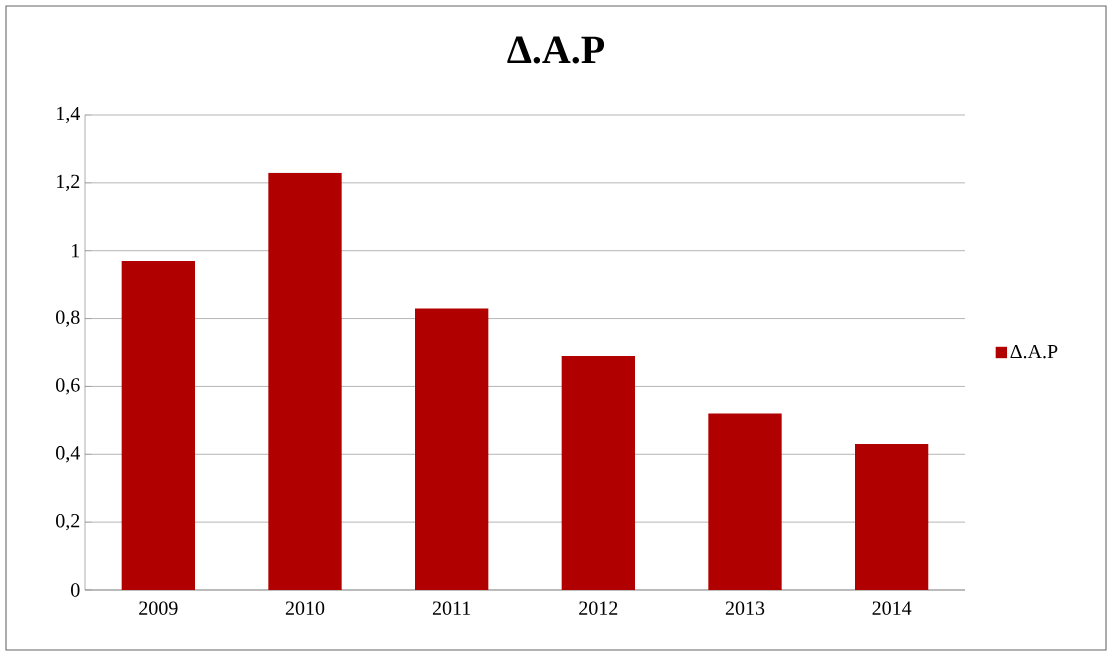 The height and width of the screenshot is (656, 1112). Describe the element at coordinates (68, 318) in the screenshot. I see `y-tick-label: 0,8` at that location.